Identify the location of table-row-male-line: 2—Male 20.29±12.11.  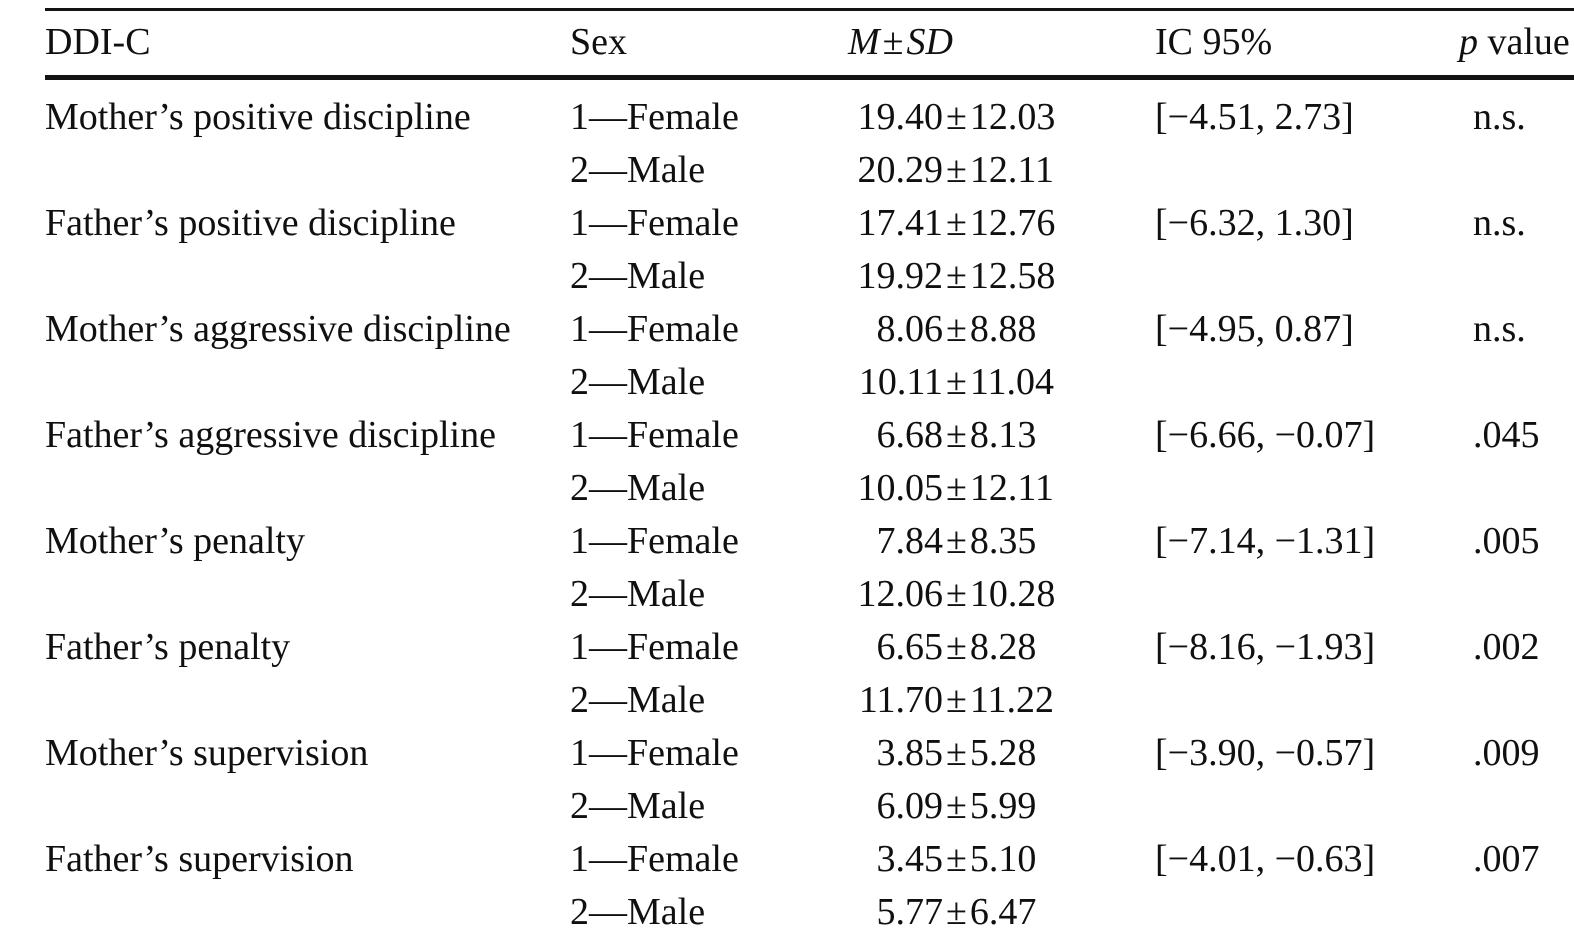
(809, 169).